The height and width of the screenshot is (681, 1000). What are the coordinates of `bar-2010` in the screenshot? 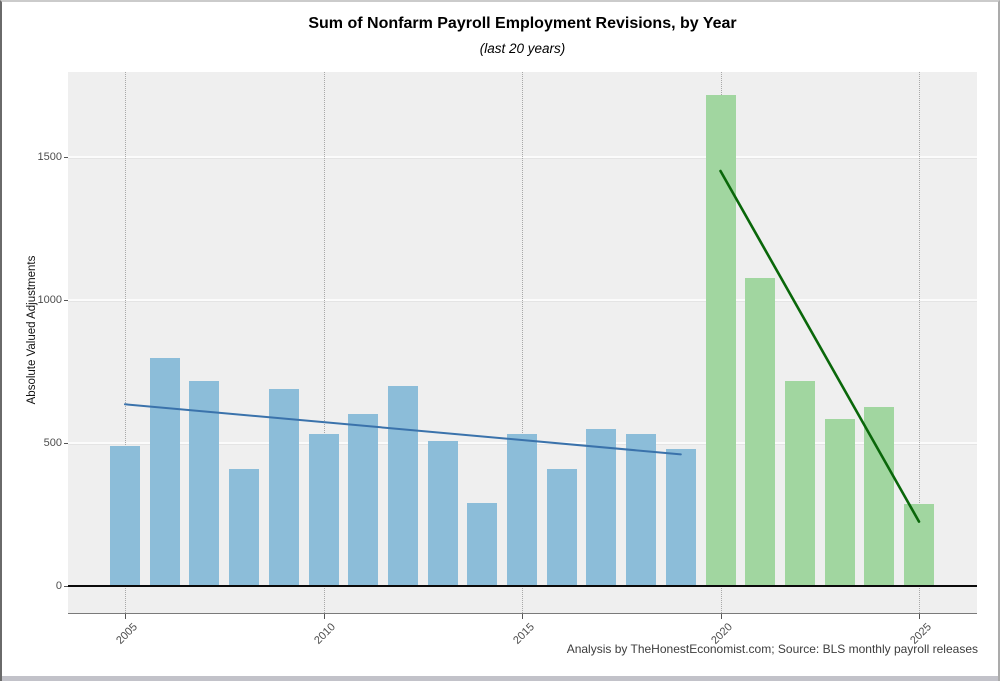 It's located at (323, 510).